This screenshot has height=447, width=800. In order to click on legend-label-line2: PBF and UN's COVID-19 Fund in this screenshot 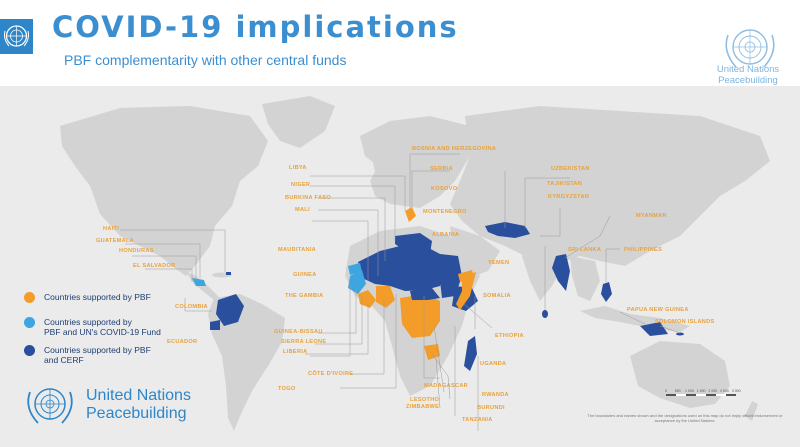, I will do `click(102, 332)`.